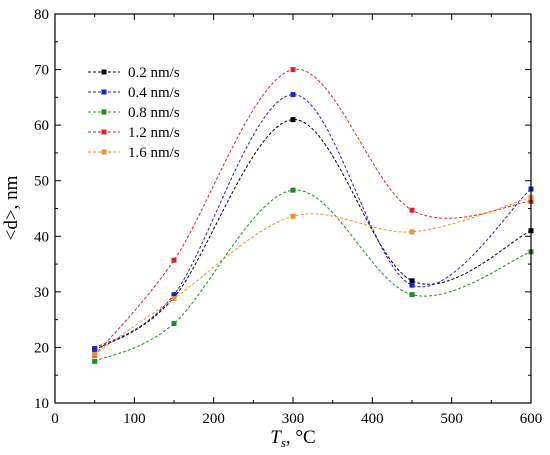 This screenshot has height=455, width=550. I want to click on x-tick-label: 600, so click(531, 419).